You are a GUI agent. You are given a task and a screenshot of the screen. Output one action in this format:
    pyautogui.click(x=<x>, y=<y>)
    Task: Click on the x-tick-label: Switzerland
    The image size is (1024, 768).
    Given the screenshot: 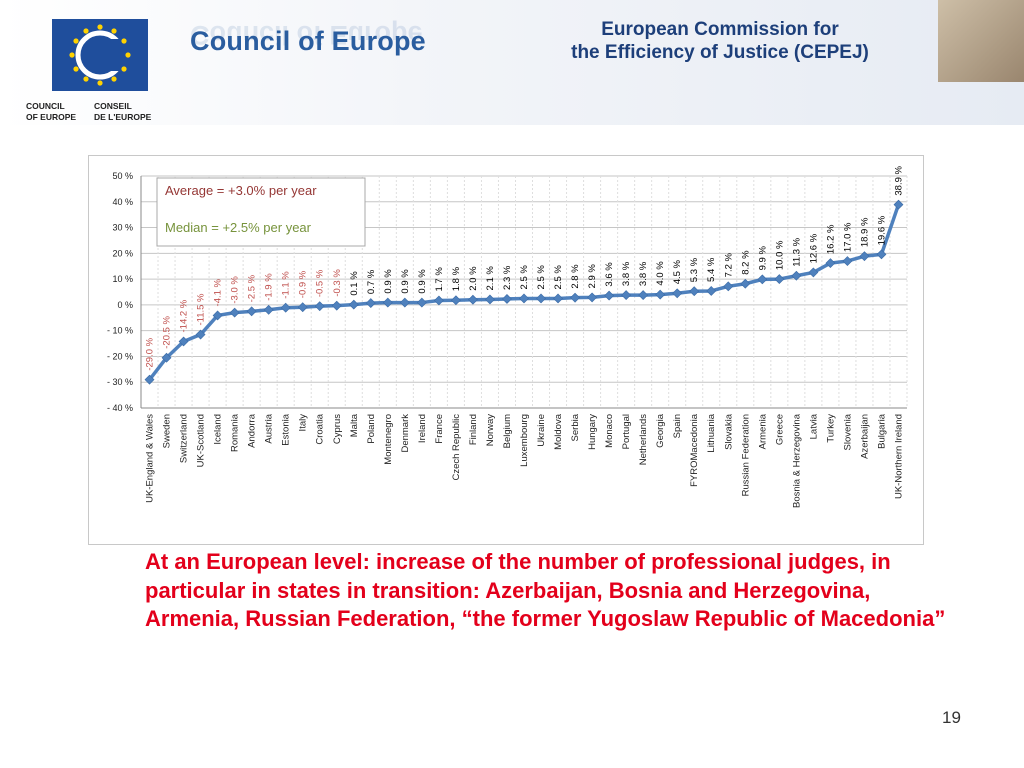 What is the action you would take?
    pyautogui.click(x=184, y=438)
    